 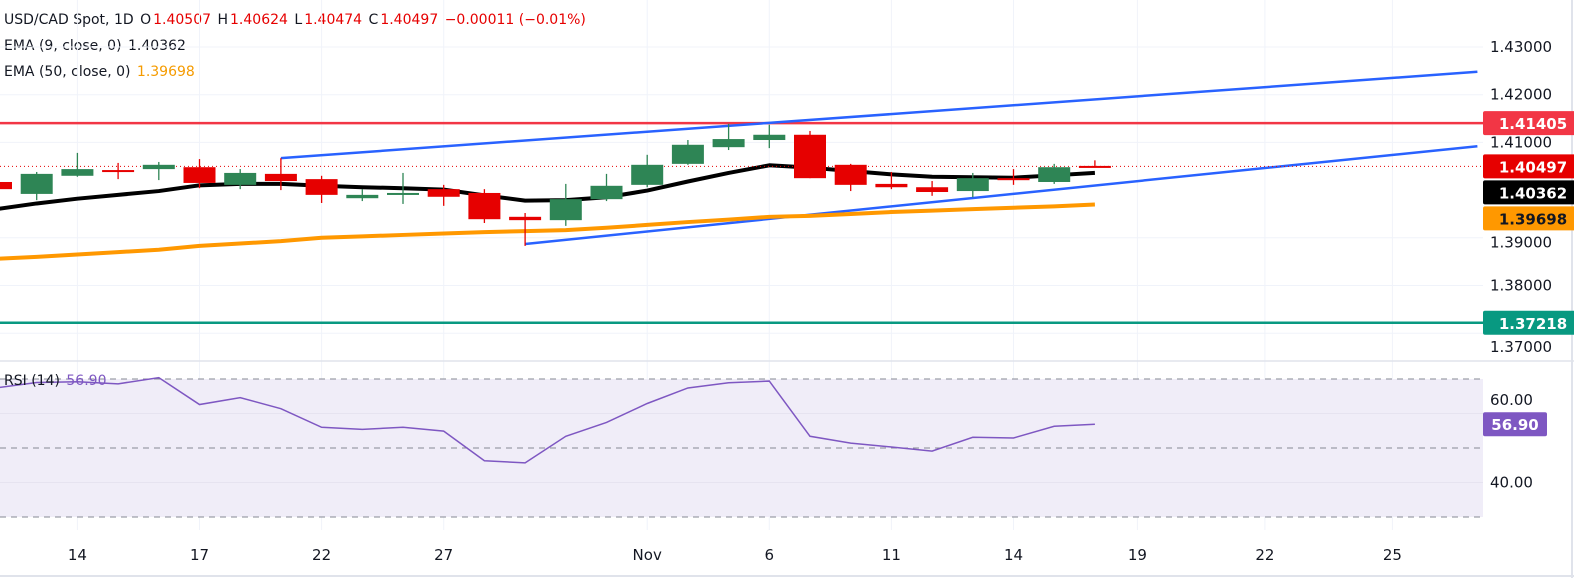 I want to click on resistance-price-badge: 1.41405, so click(x=1528, y=123).